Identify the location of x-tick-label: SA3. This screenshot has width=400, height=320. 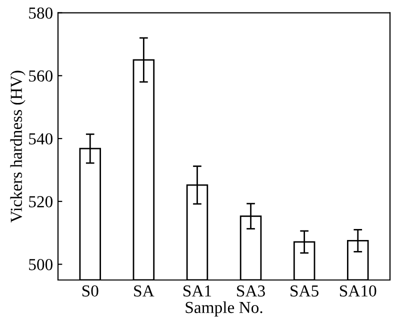
(251, 291).